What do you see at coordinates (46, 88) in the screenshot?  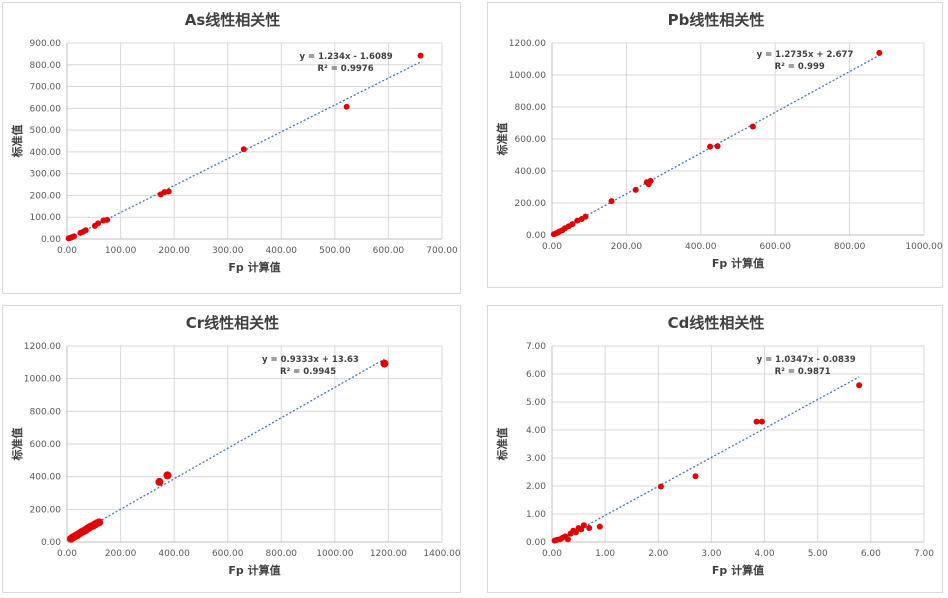 I see `y-tick-label: 700.00` at bounding box center [46, 88].